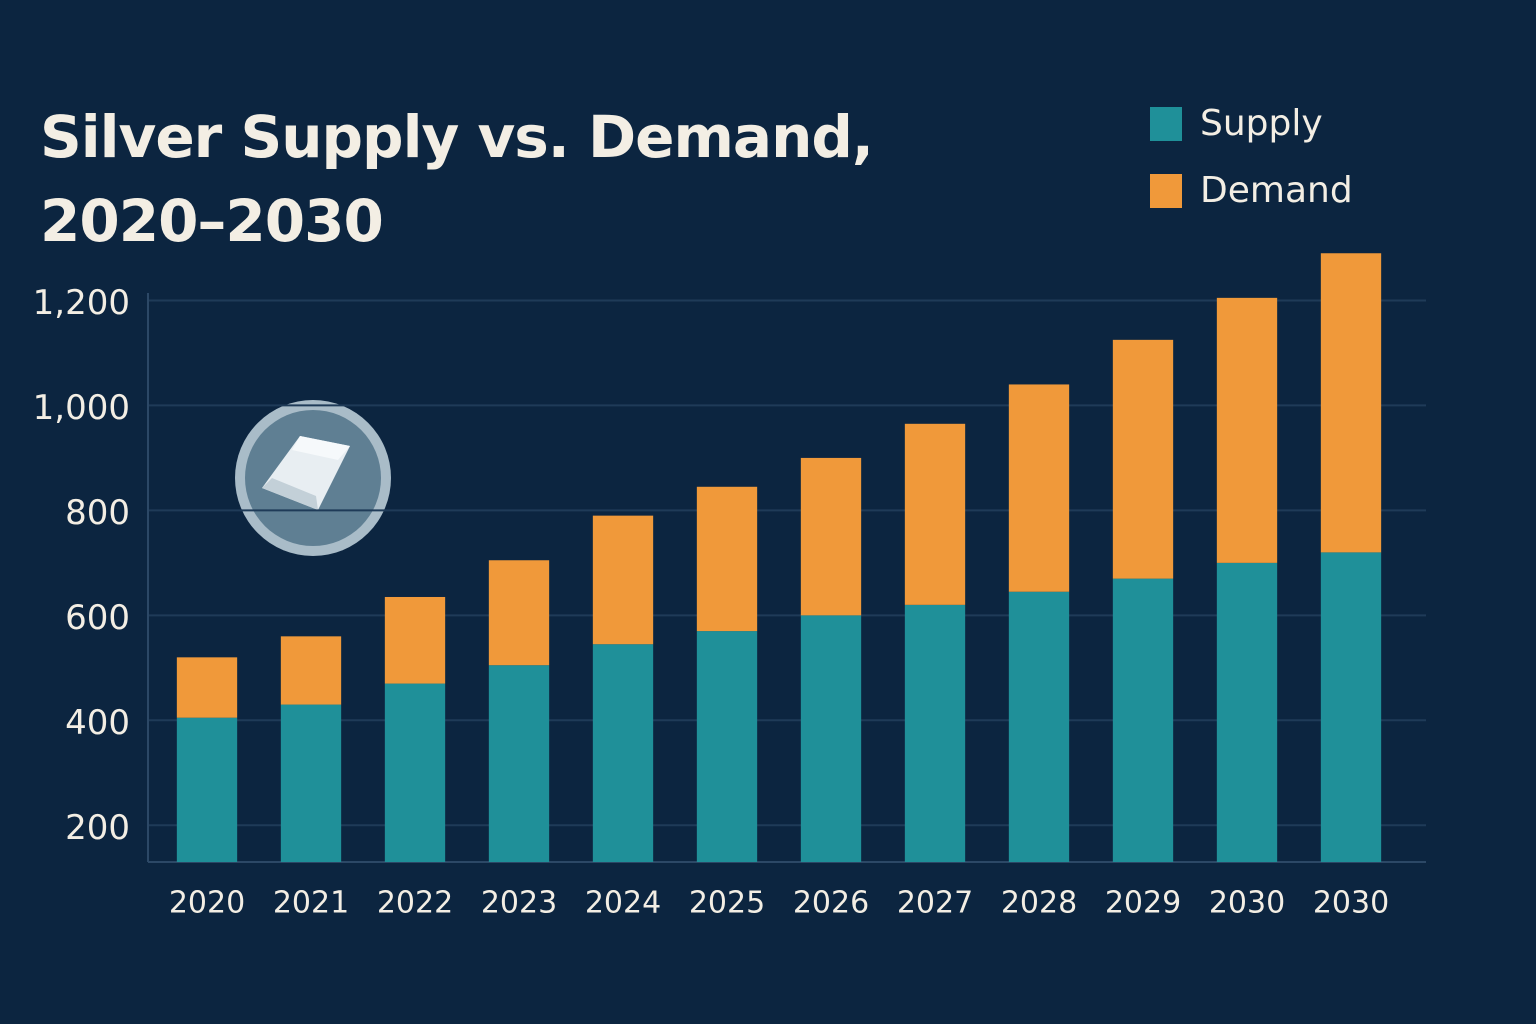  Describe the element at coordinates (81, 303) in the screenshot. I see `y-tick-label: 1,200` at that location.